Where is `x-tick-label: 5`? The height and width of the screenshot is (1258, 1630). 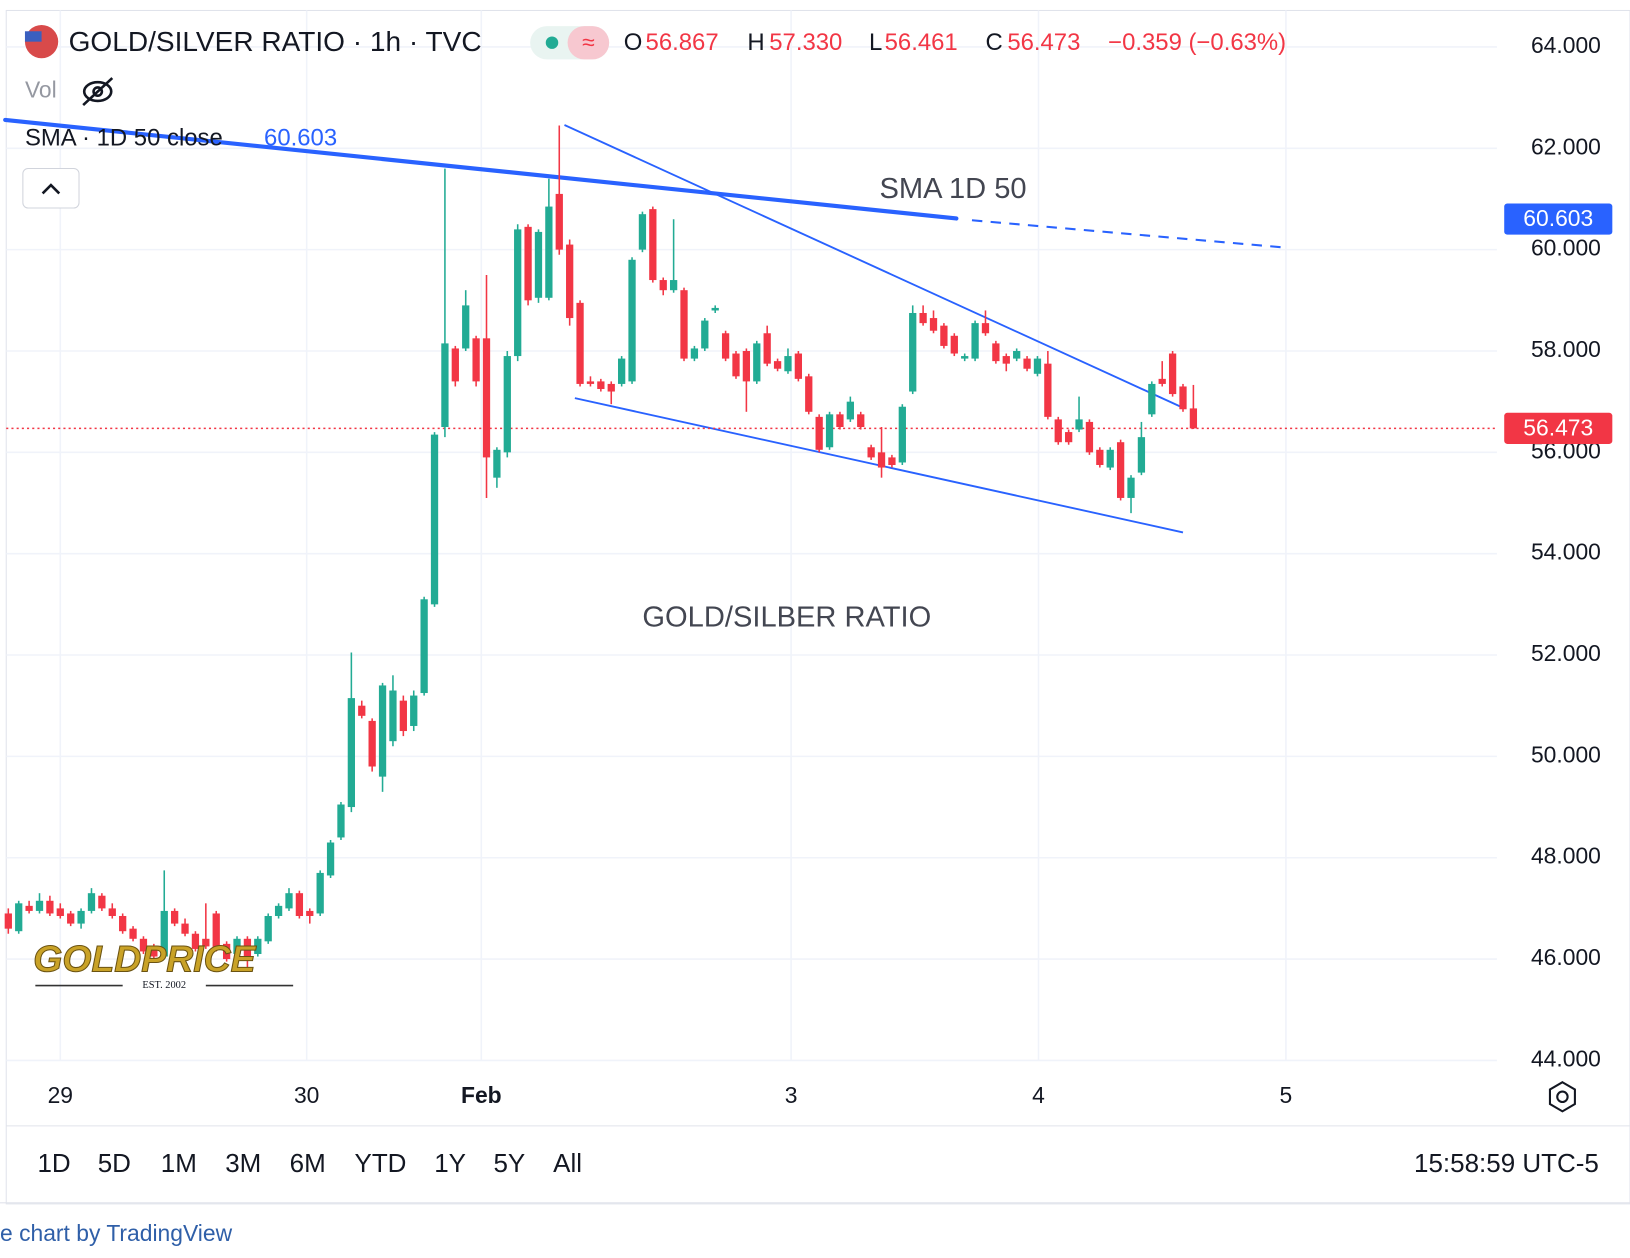
x-tick-label: 5 is located at coordinates (1286, 1095).